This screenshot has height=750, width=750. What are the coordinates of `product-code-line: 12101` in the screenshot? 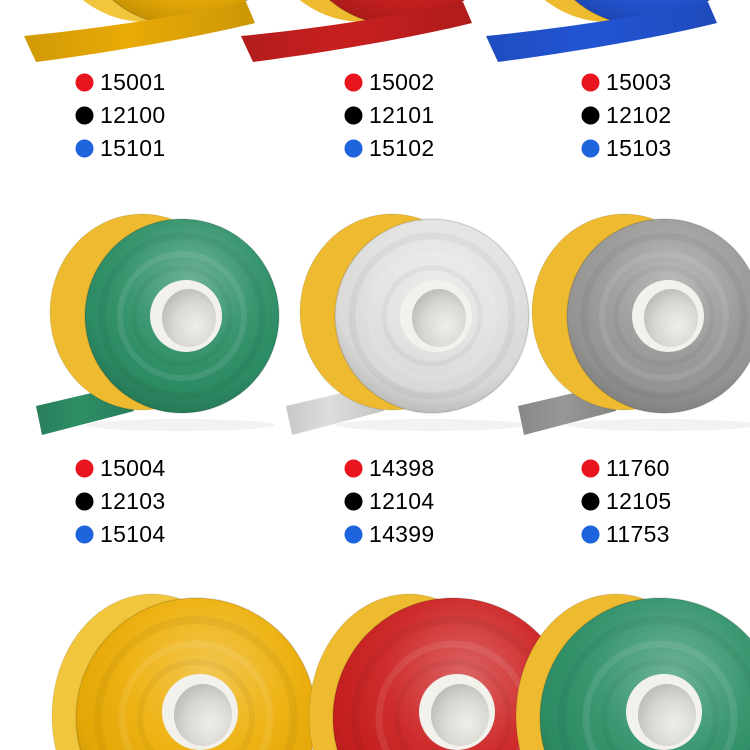 It's located at (422, 115).